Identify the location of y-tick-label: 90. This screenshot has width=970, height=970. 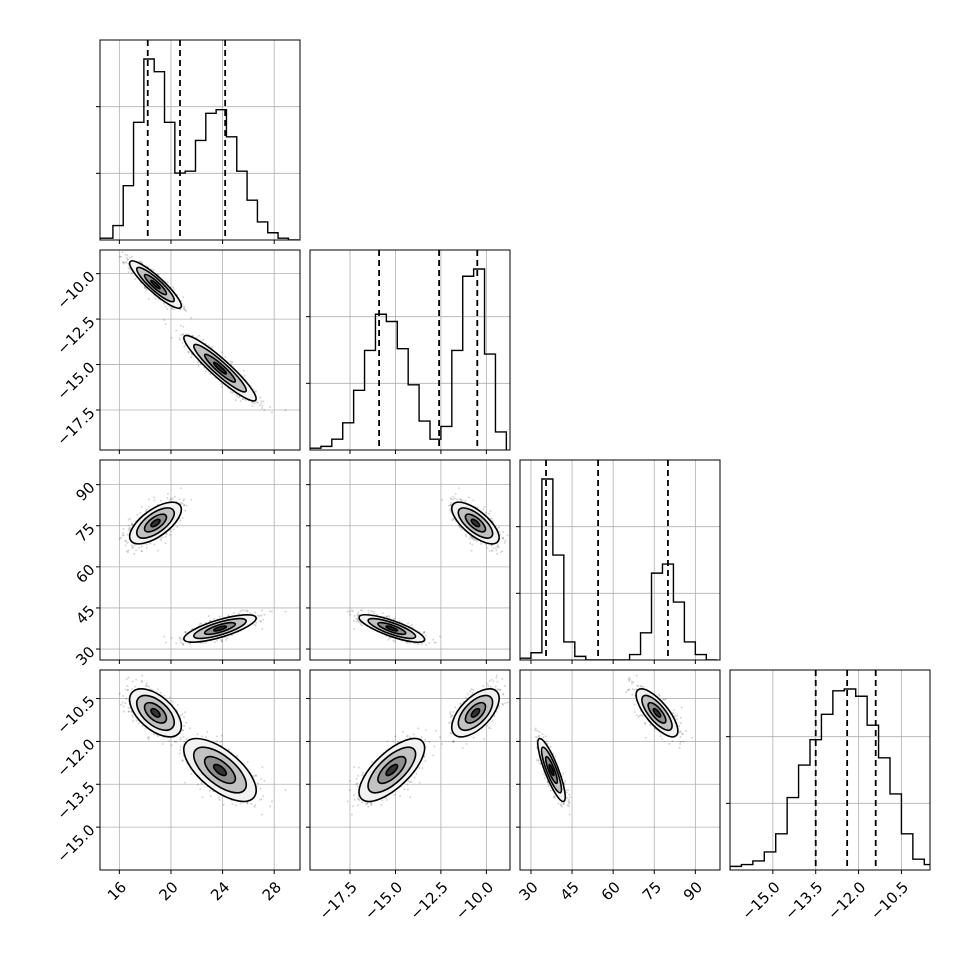
(85, 491).